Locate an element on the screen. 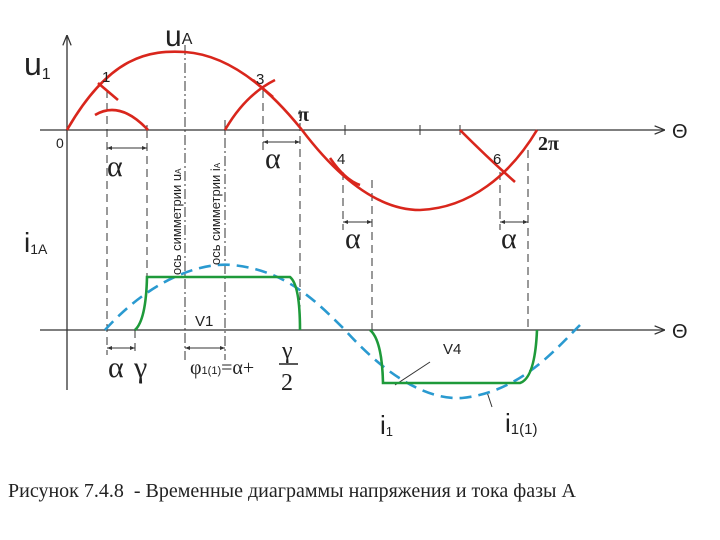 The width and height of the screenshot is (720, 540). y-label: i1A is located at coordinates (36, 242).